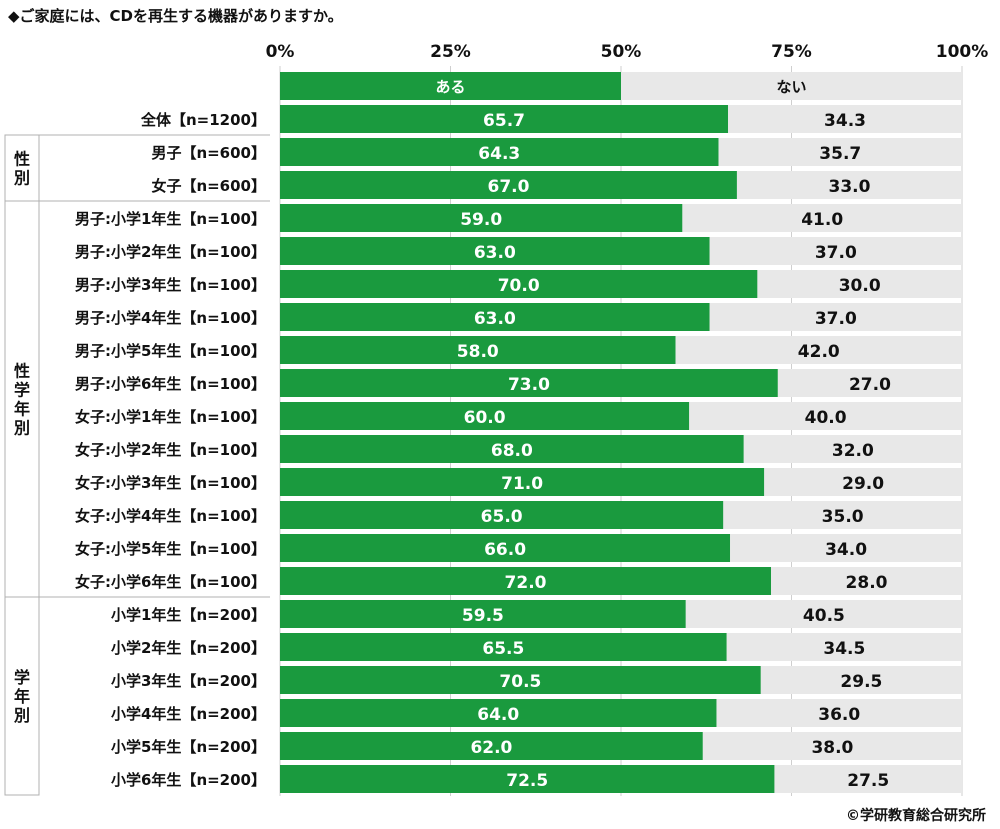  Describe the element at coordinates (916, 816) in the screenshot. I see `copyright-credit: ©学研教育総合研究所` at that location.